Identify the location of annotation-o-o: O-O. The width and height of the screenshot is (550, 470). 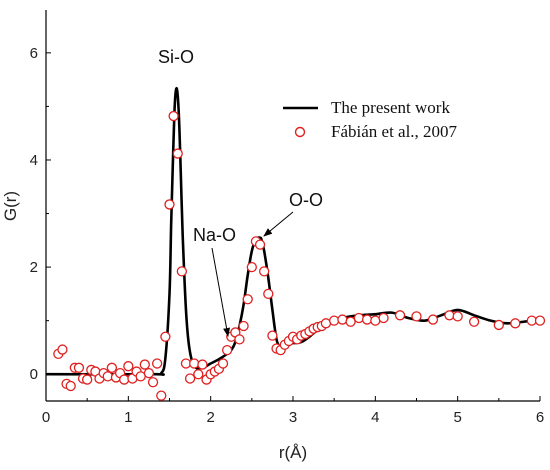
(306, 200).